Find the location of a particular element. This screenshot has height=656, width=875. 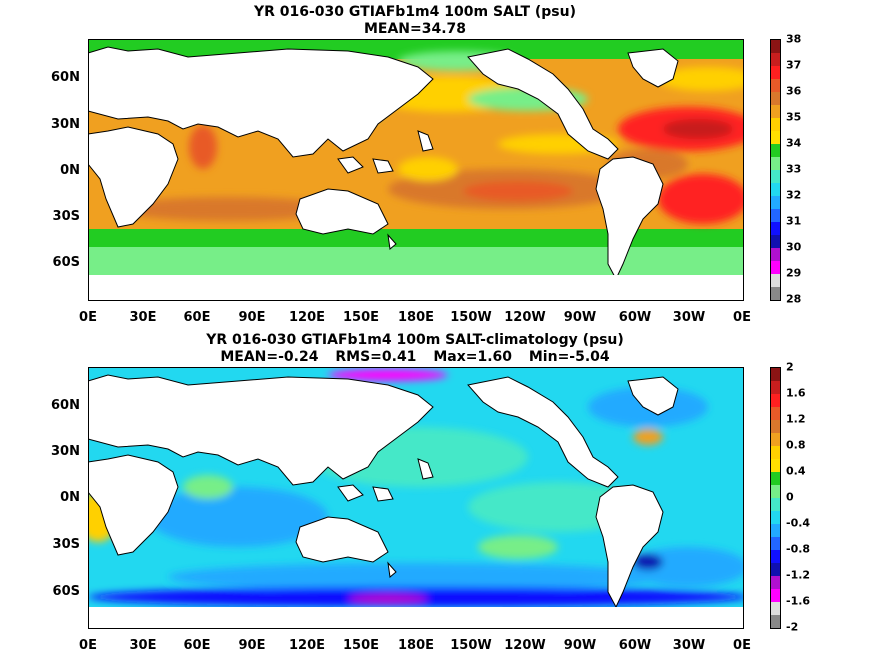

bottom-lon-label: 60E is located at coordinates (197, 645).